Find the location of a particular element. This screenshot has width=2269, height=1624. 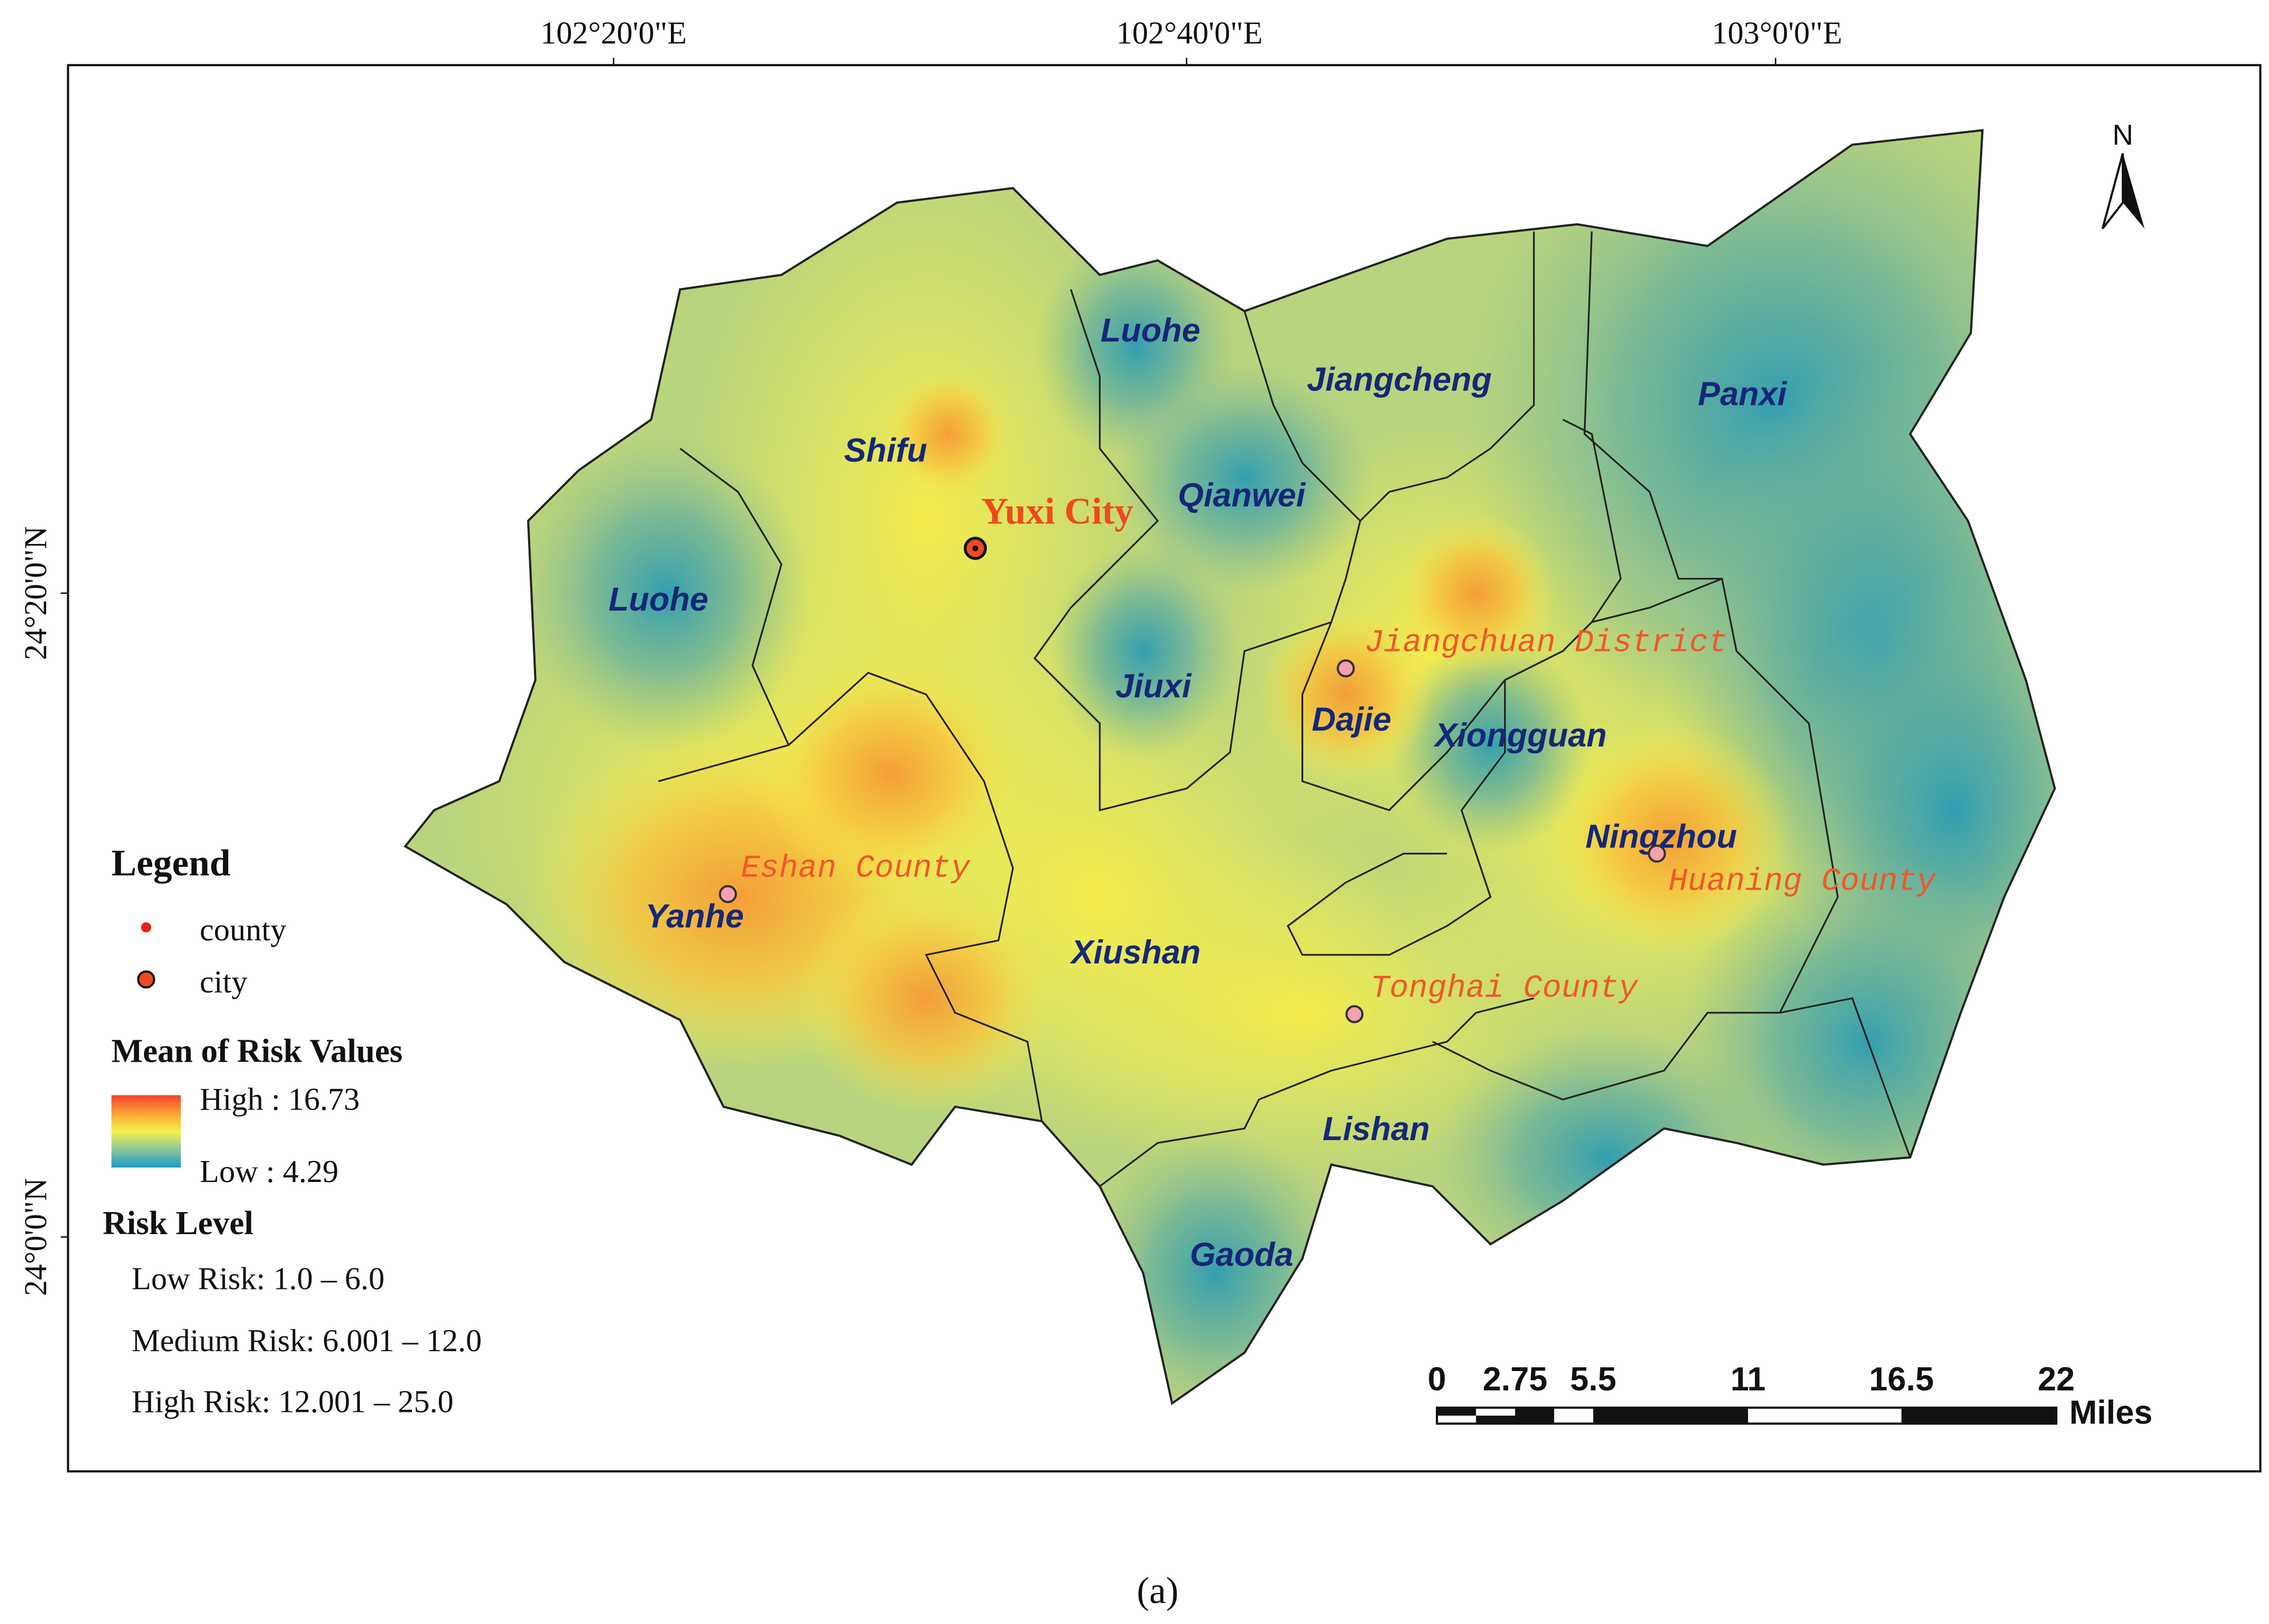

county-label: Jiangchuan District is located at coordinates (1546, 643).